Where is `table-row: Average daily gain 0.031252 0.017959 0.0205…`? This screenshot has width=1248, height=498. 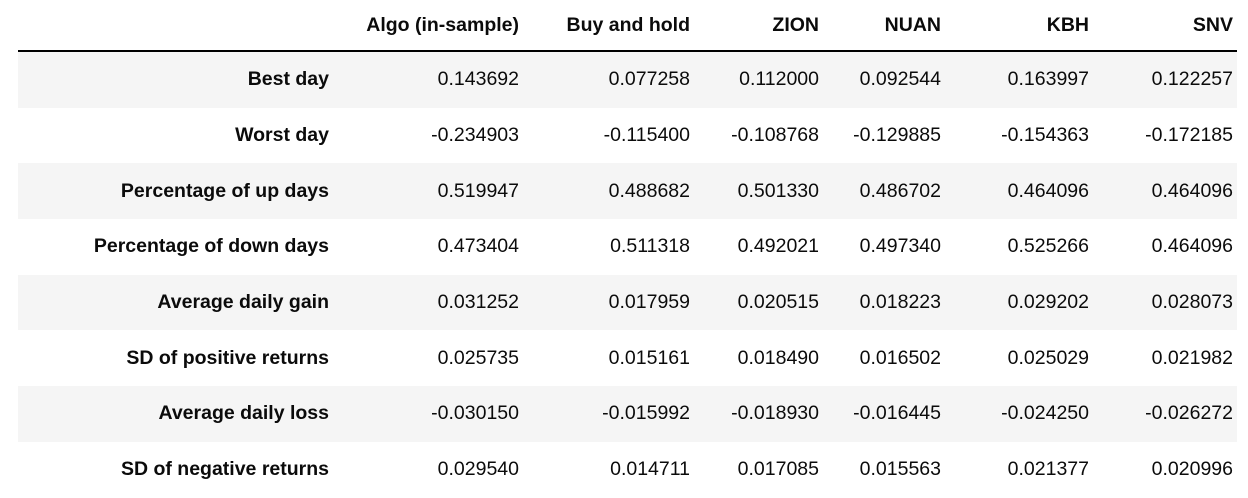 table-row: Average daily gain 0.031252 0.017959 0.0205… is located at coordinates (627, 302).